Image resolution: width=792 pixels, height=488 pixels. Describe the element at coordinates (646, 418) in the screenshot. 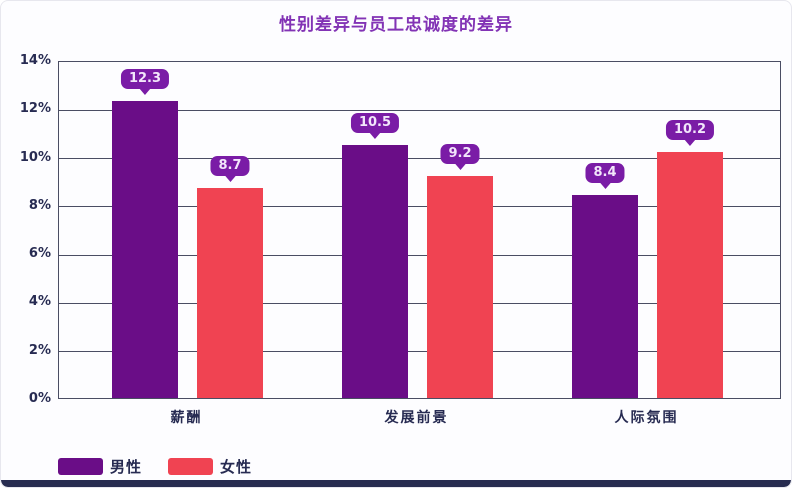

I see `category-label: 人际氛围` at that location.